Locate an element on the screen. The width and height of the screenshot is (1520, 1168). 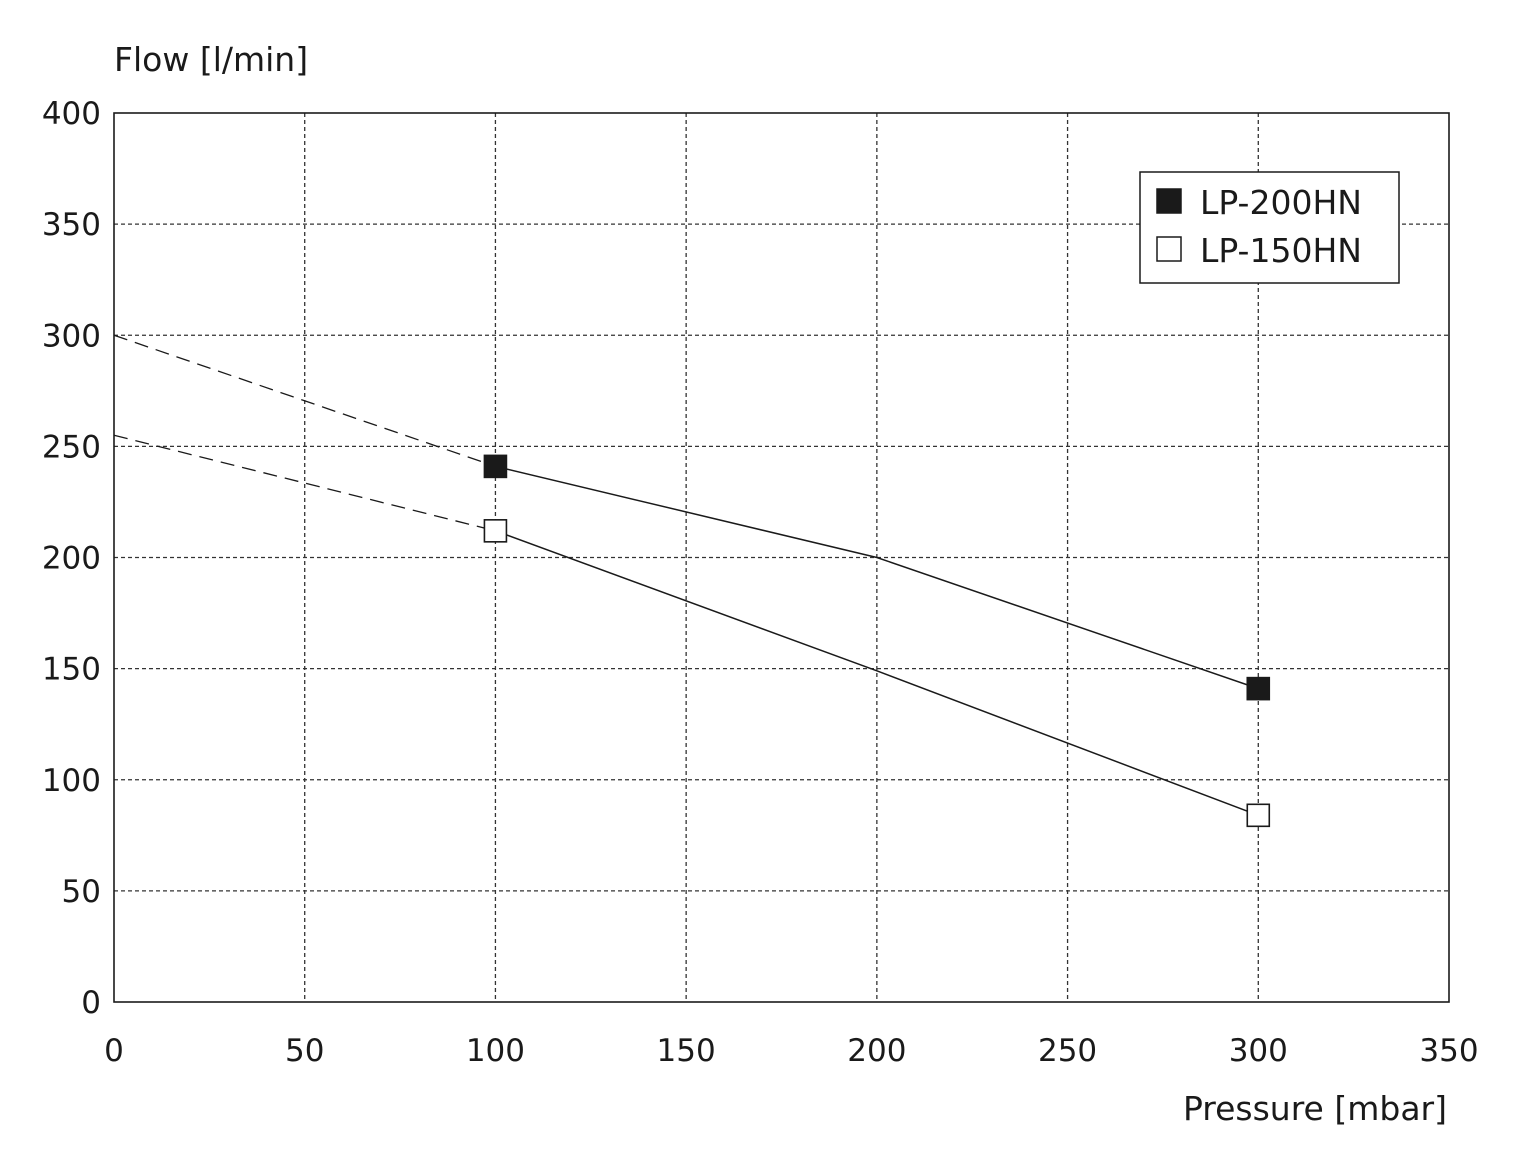
y-tick-label: 50 is located at coordinates (81, 892).